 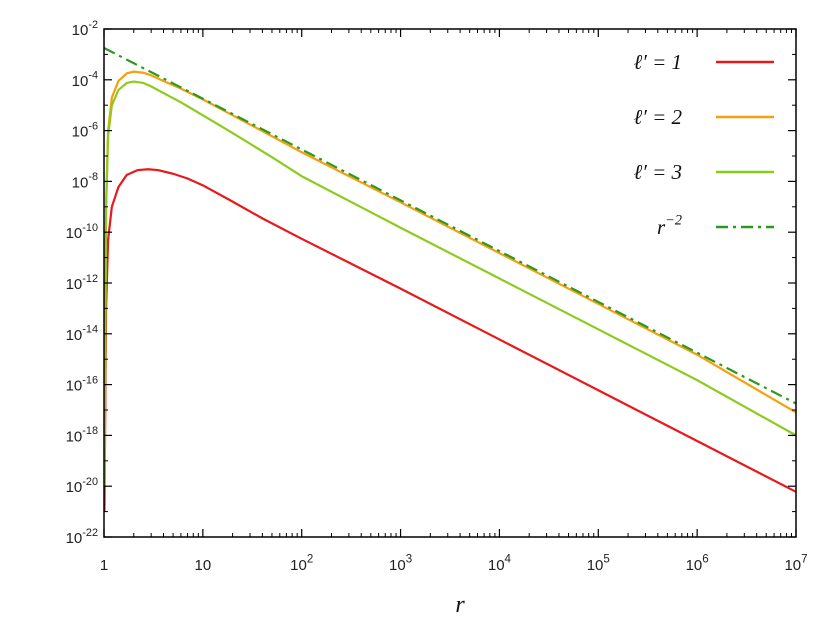 I want to click on legend-item-4: r−2, so click(x=715, y=226).